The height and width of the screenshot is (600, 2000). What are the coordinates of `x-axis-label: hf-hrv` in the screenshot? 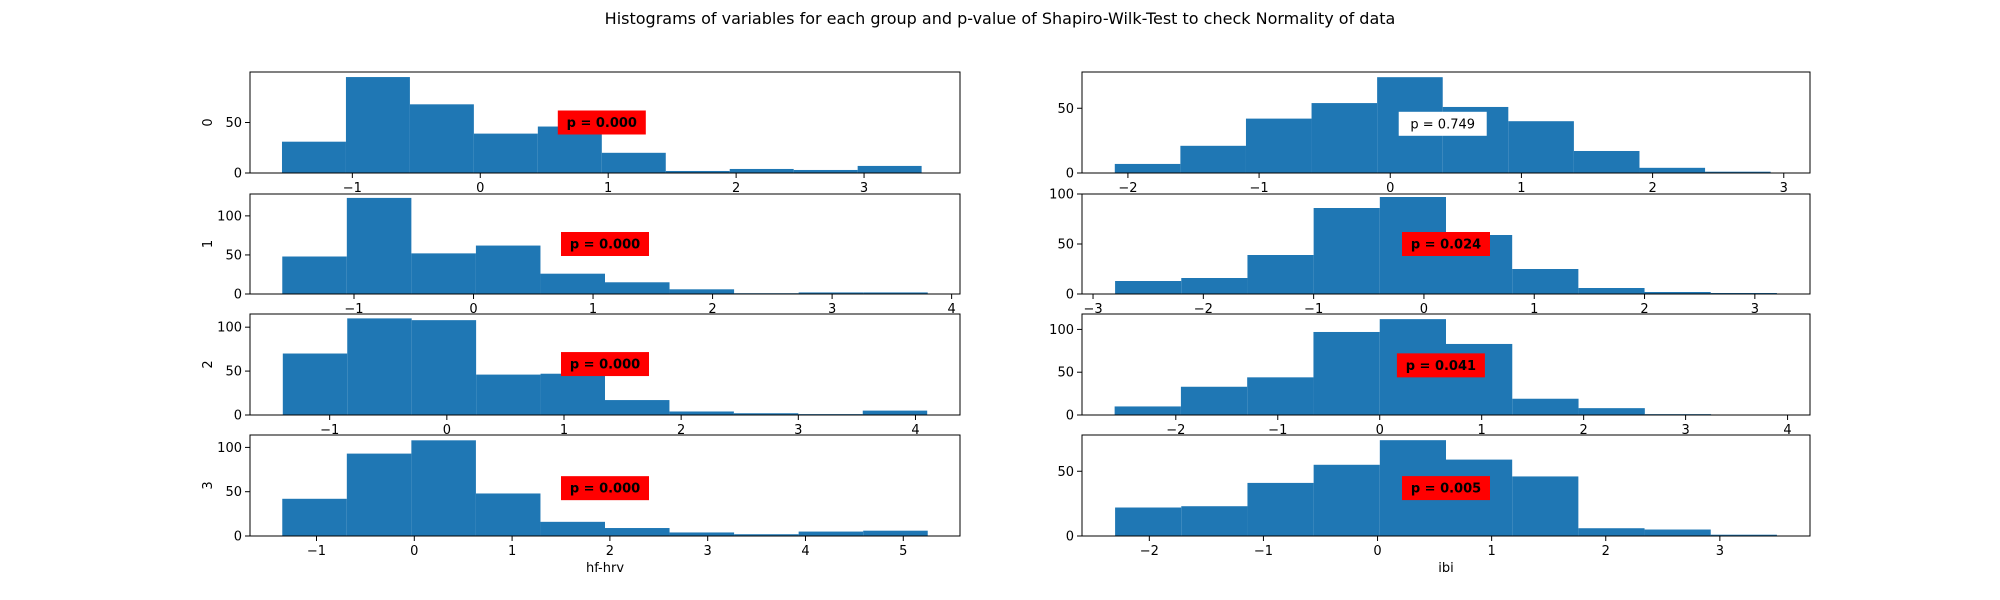 It's located at (605, 568).